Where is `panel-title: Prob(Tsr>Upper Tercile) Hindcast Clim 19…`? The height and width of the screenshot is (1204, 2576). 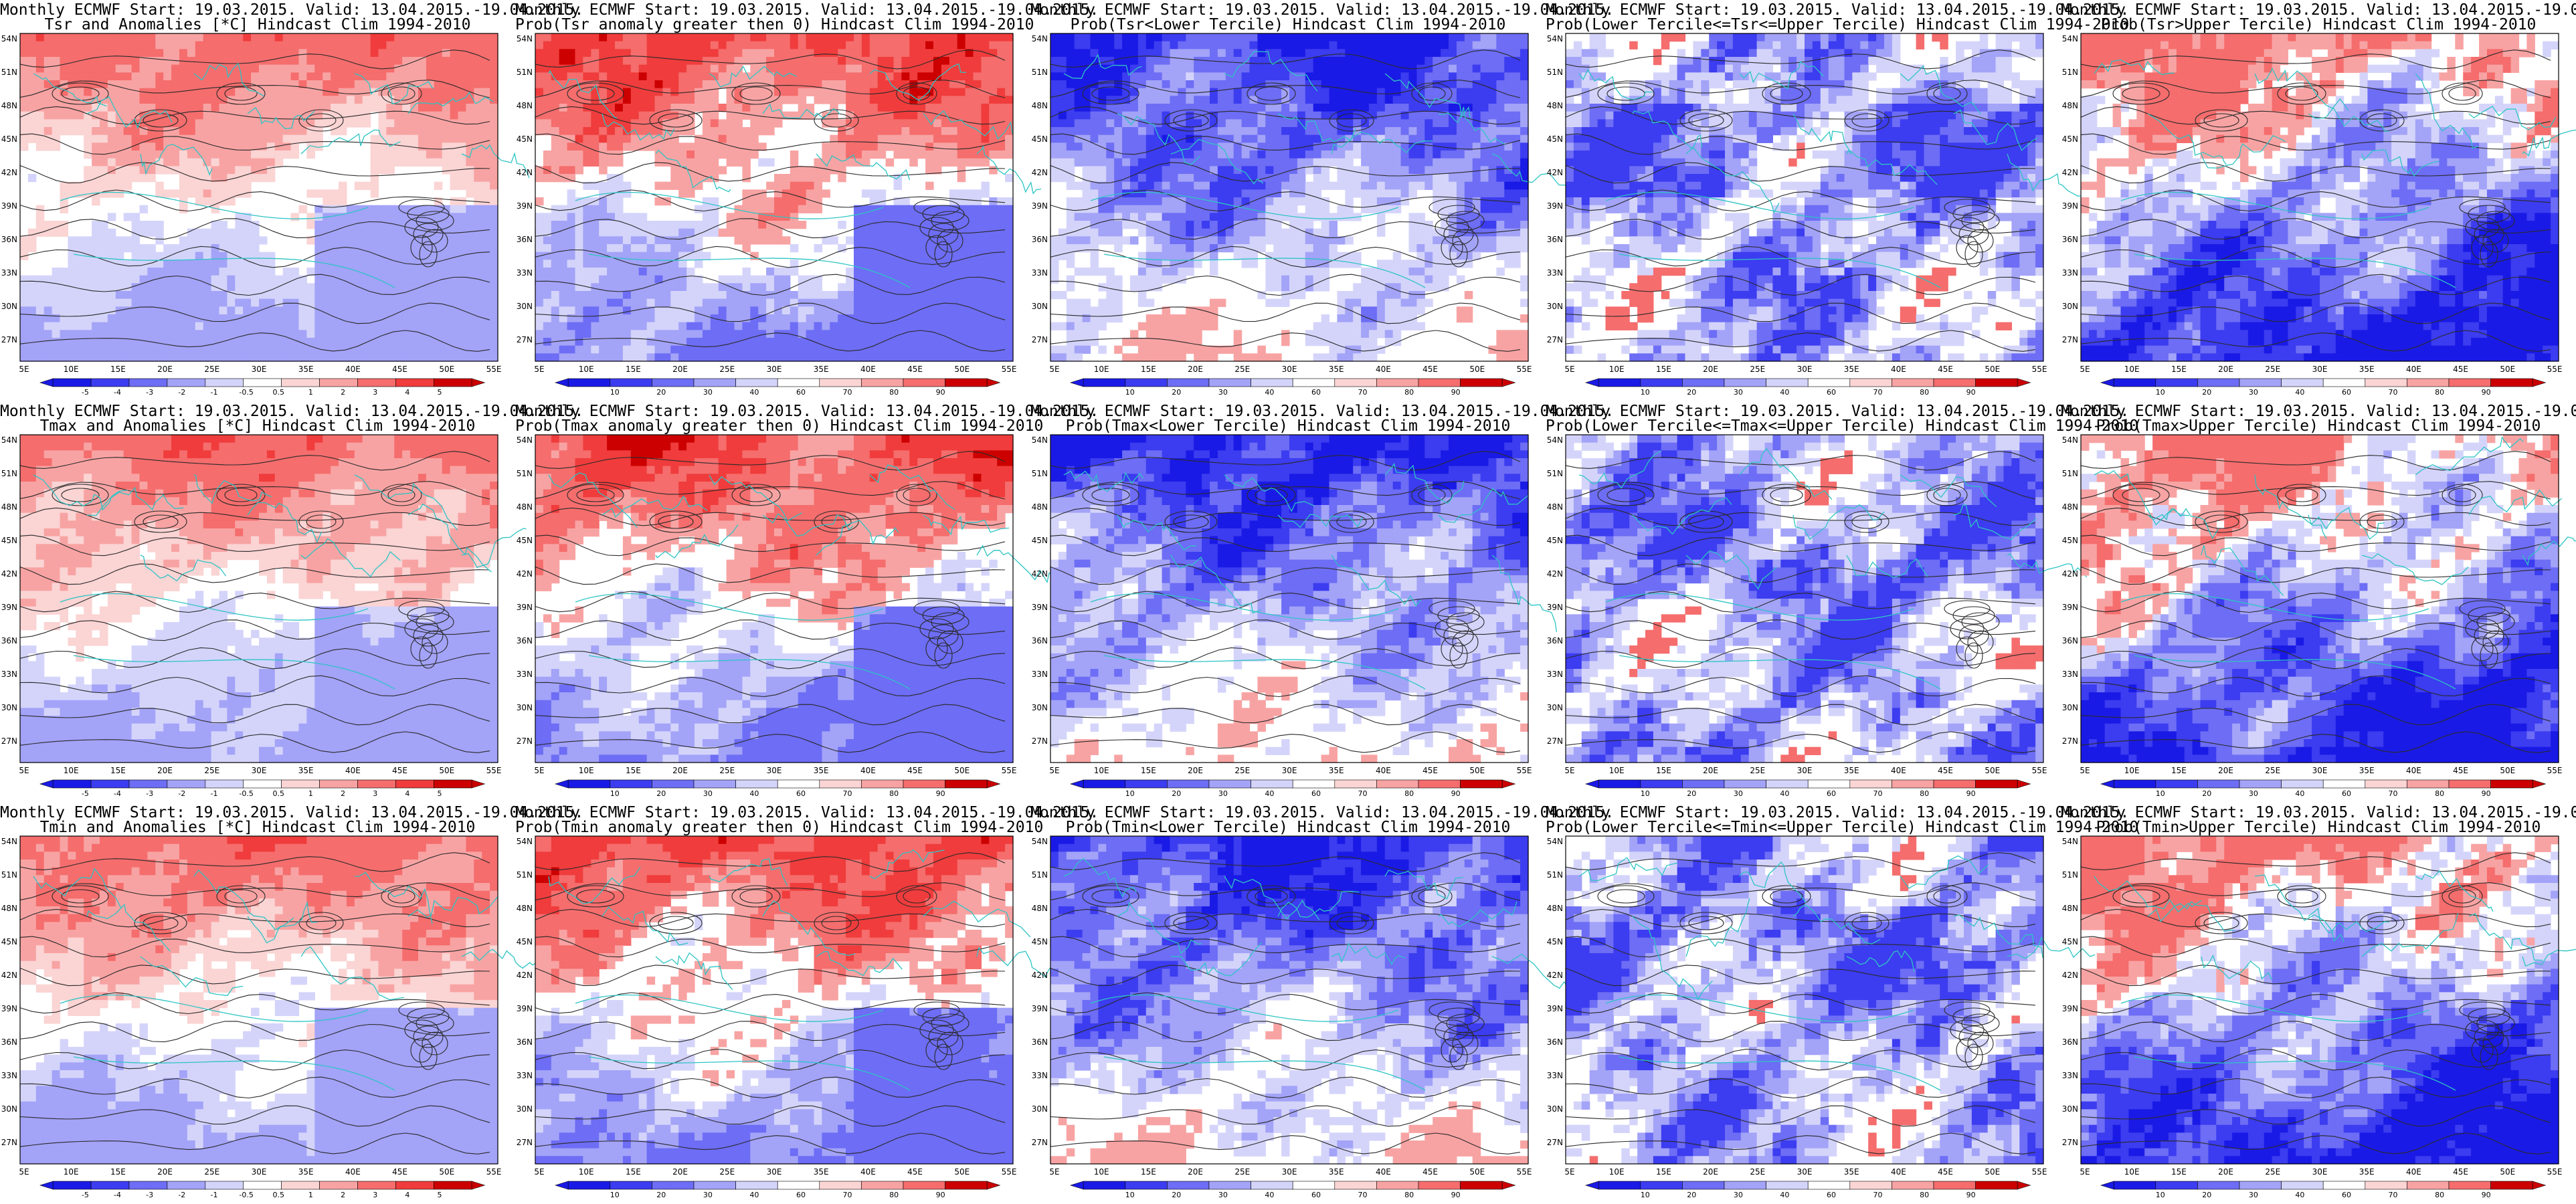
panel-title: Prob(Tsr>Upper Tercile) Hindcast Clim 19… is located at coordinates (2318, 24).